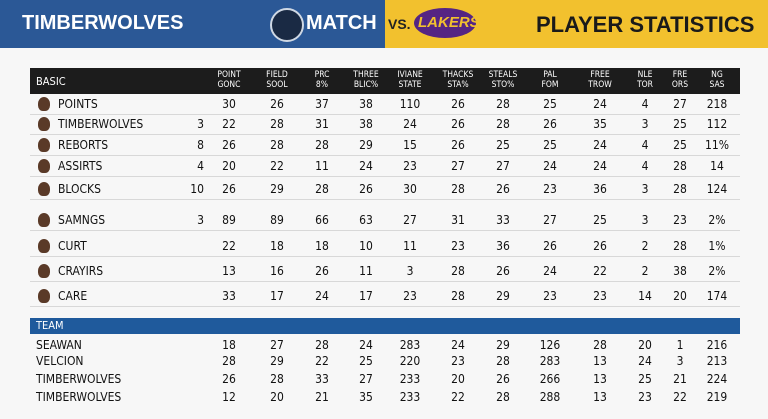 The image size is (768, 419). Describe the element at coordinates (322, 220) in the screenshot. I see `stat-cell: 66` at that location.